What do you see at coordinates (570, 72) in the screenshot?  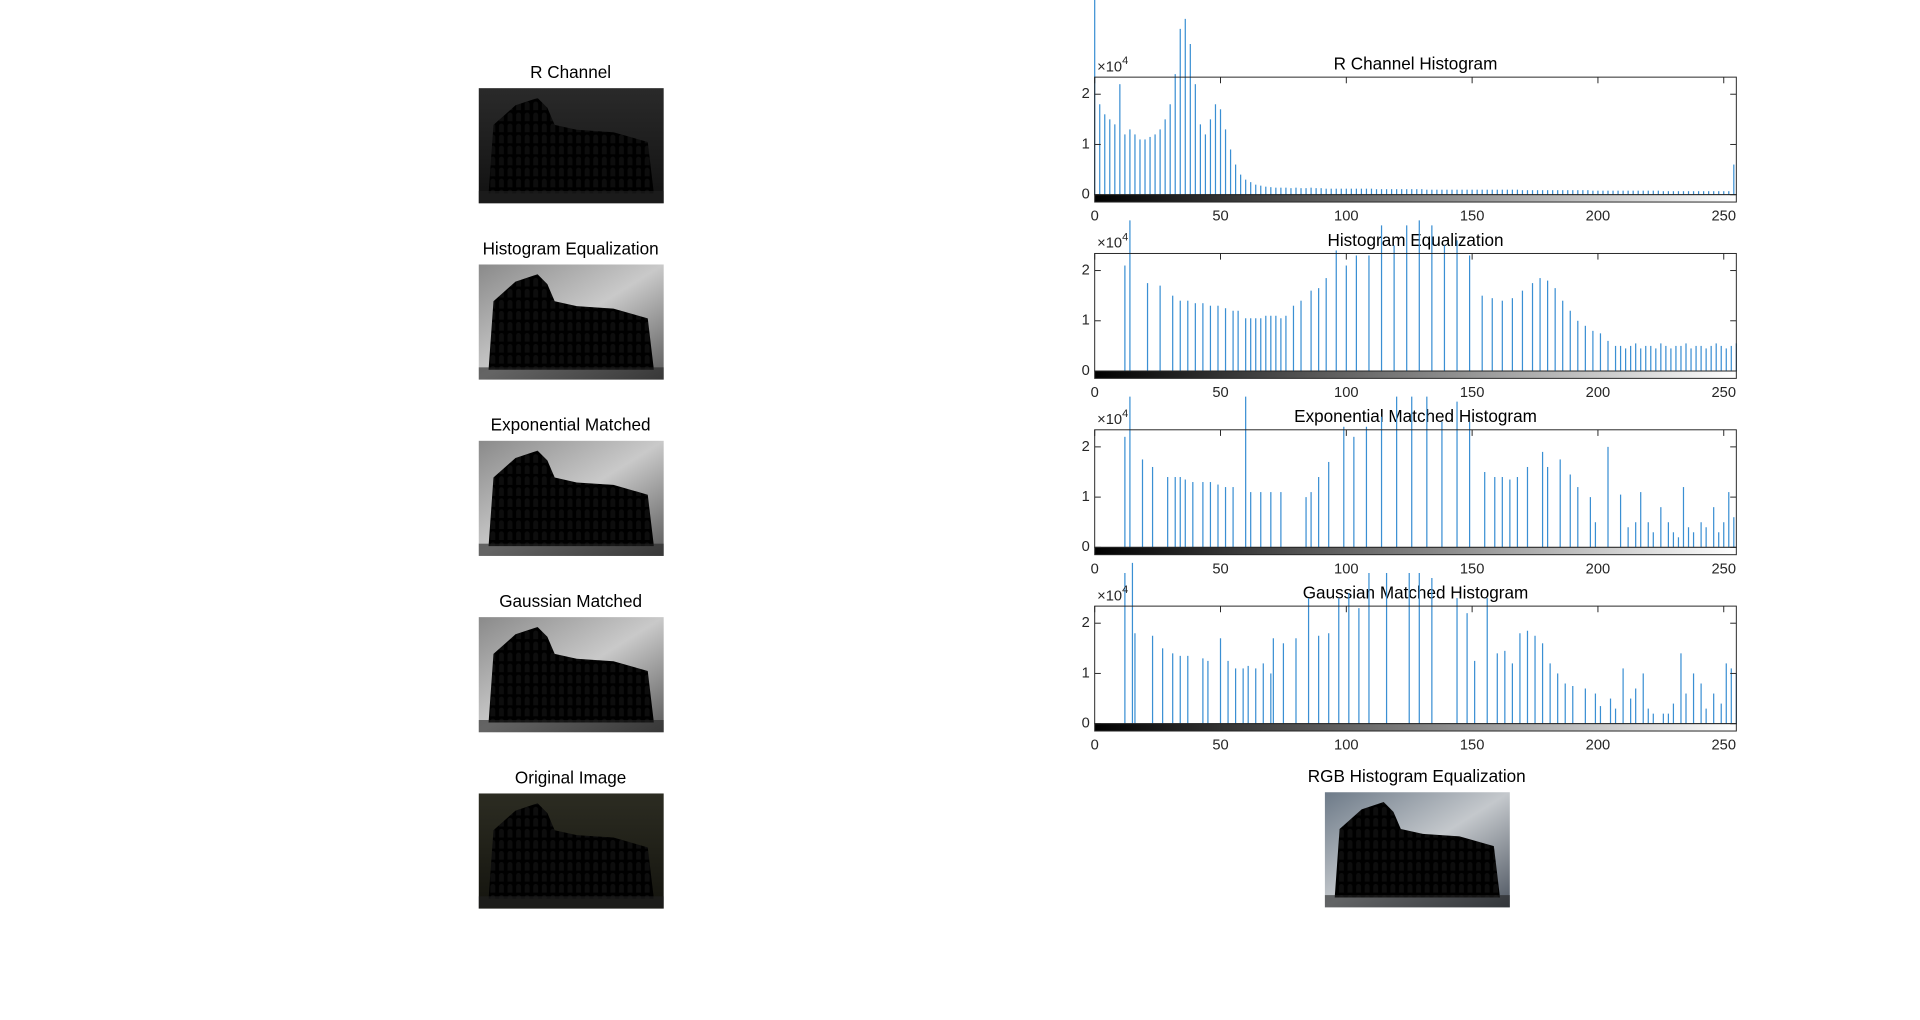 I see `image-title: R Channel` at bounding box center [570, 72].